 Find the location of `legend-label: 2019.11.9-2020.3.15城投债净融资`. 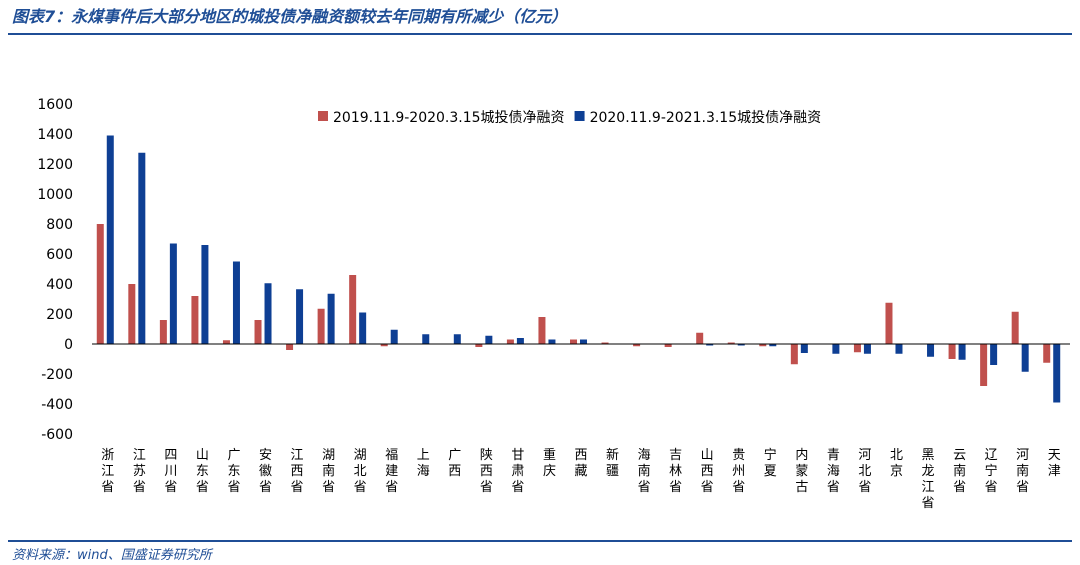

legend-label: 2019.11.9-2020.3.15城投债净融资 is located at coordinates (449, 118).